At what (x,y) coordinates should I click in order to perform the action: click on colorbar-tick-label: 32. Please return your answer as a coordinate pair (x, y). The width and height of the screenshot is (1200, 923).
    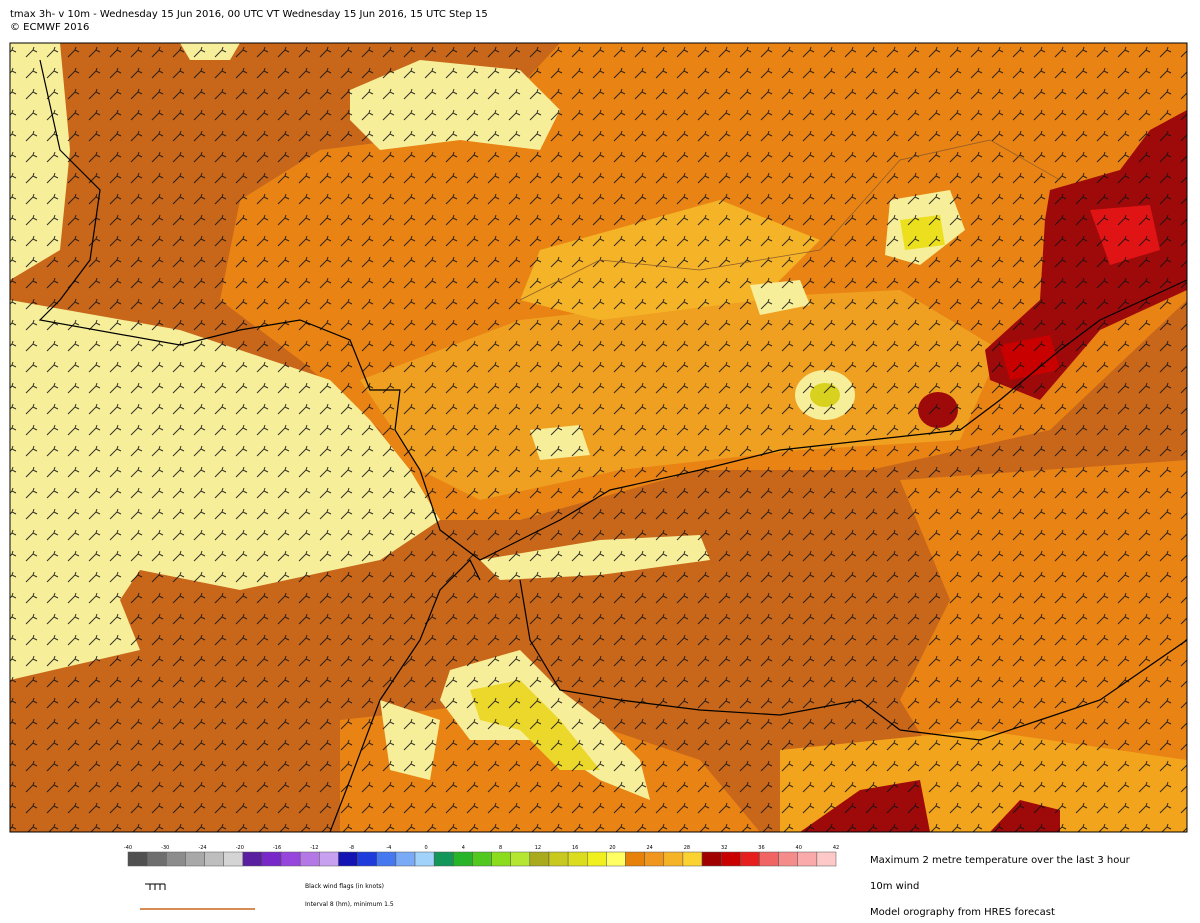
    Looking at the image, I should click on (724, 848).